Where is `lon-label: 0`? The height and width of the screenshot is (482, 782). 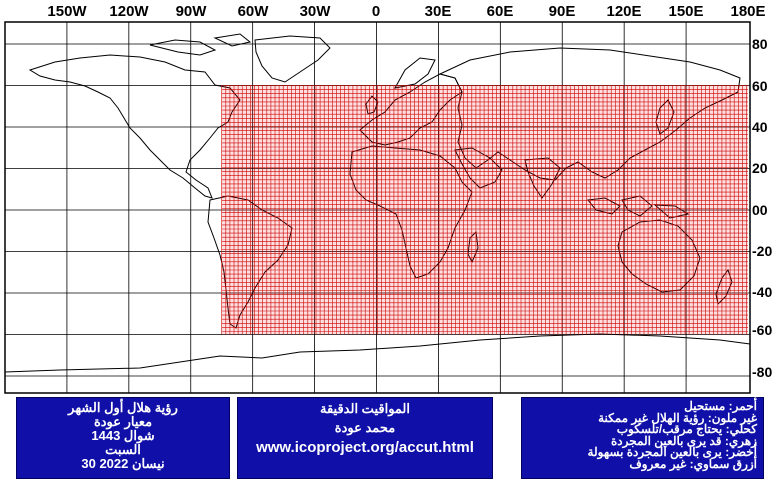 lon-label: 0 is located at coordinates (376, 11).